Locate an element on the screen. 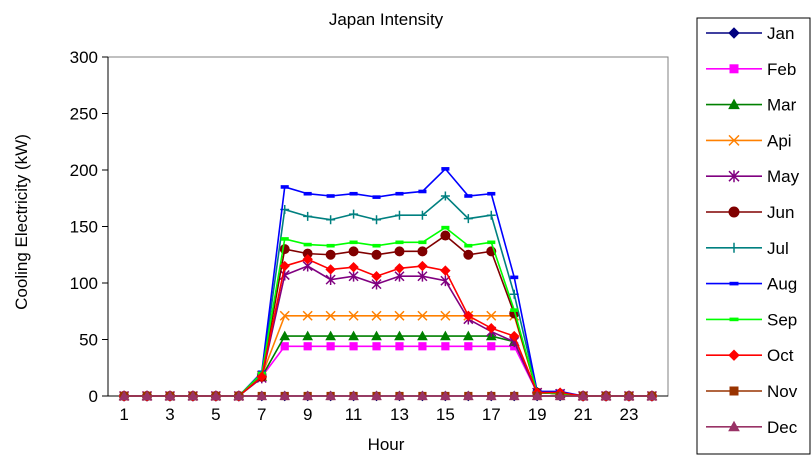 The width and height of the screenshot is (812, 459). y-tick-label: 300 is located at coordinates (84, 57).